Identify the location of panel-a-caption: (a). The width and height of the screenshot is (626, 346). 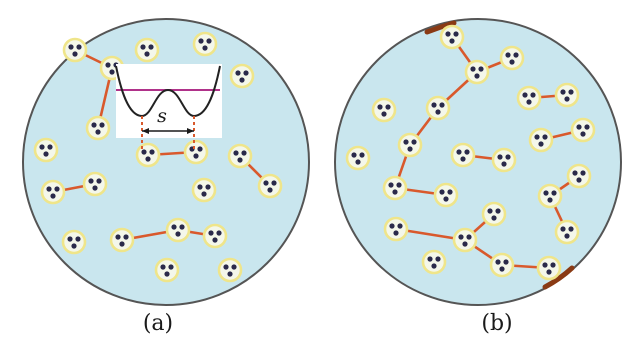
(158, 323).